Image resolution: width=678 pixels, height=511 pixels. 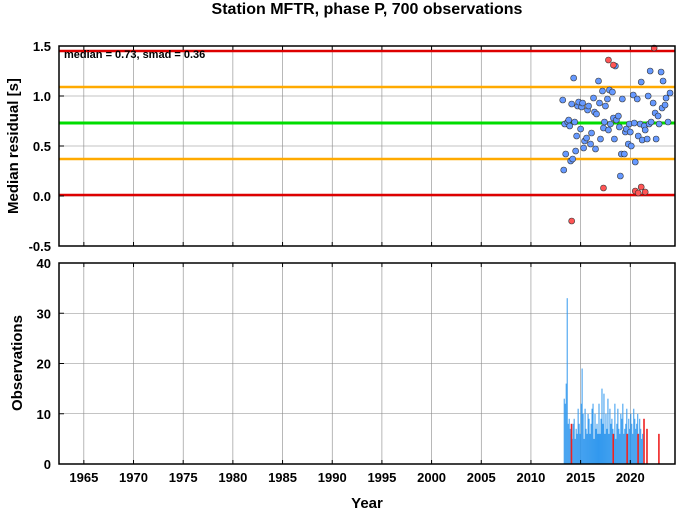 I want to click on median-annotation: median = 0.73, smad = 0.36, so click(x=134, y=55).